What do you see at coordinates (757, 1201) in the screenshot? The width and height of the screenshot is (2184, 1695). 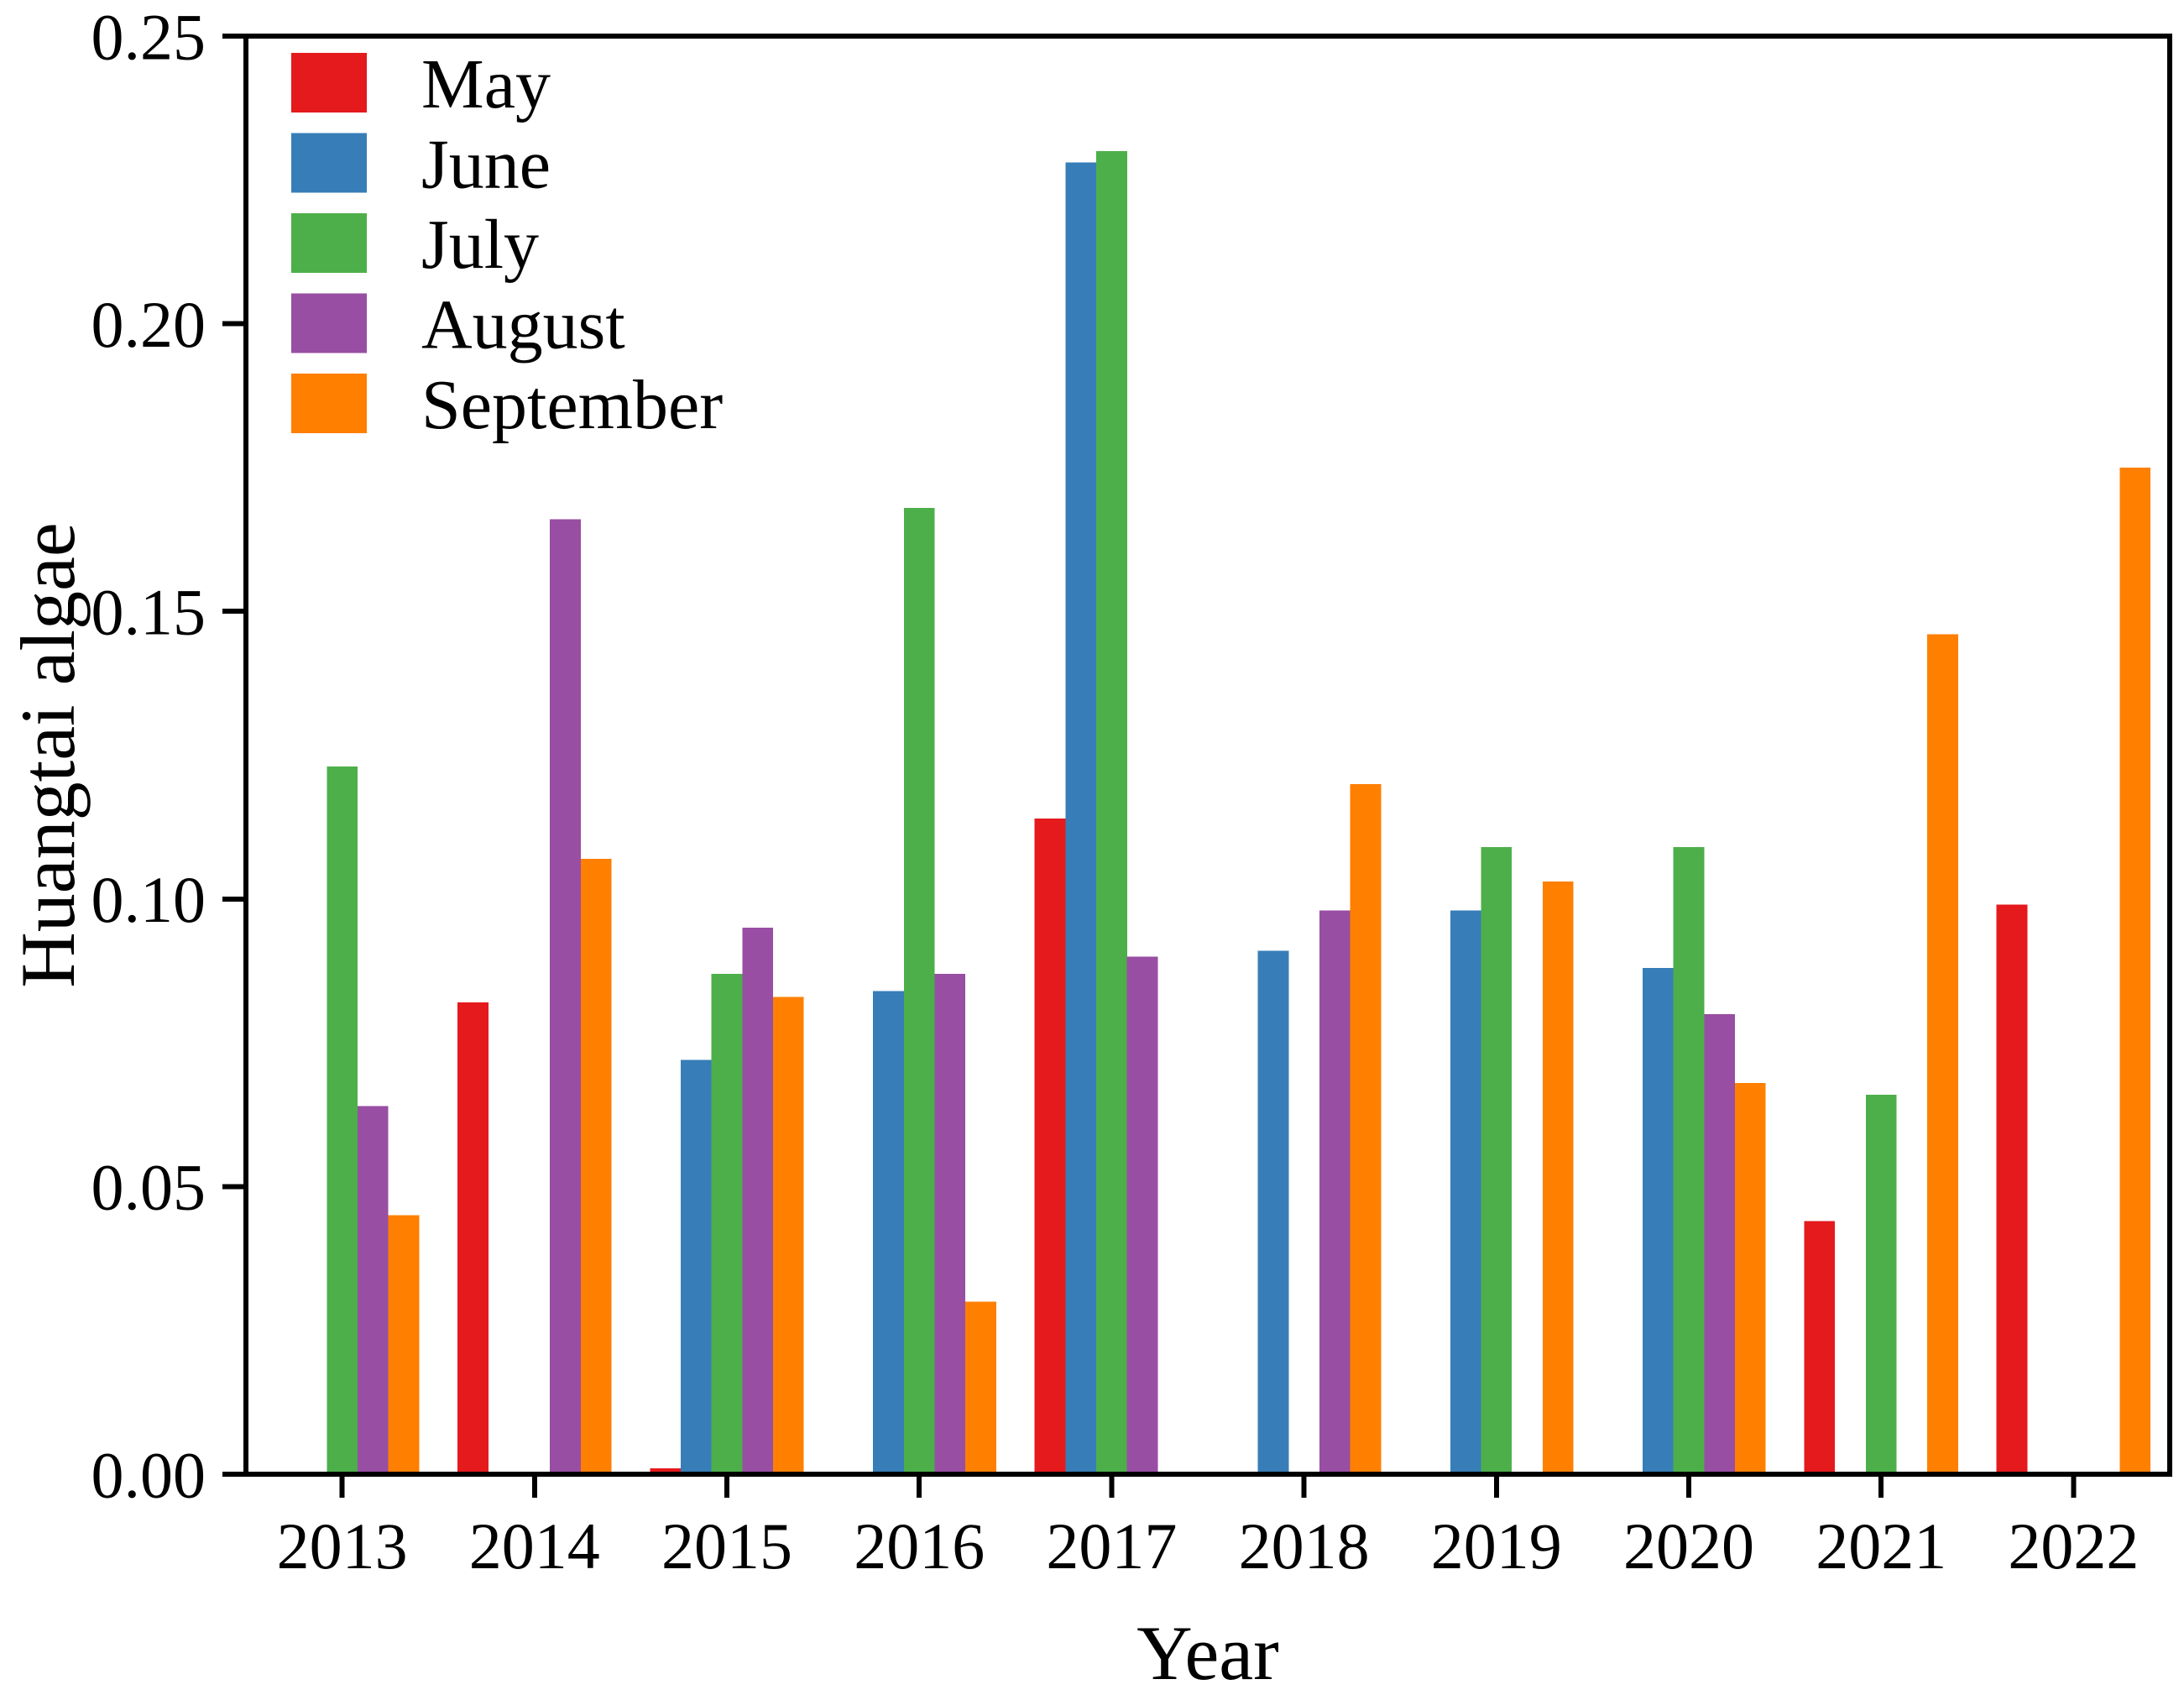 I see `bar-august-2015` at bounding box center [757, 1201].